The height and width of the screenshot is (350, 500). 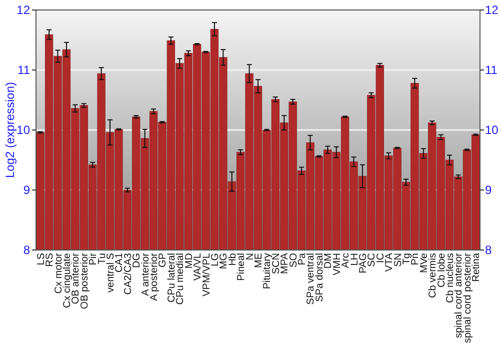 What do you see at coordinates (424, 263) in the screenshot?
I see `x-tick-label: MVe` at bounding box center [424, 263].